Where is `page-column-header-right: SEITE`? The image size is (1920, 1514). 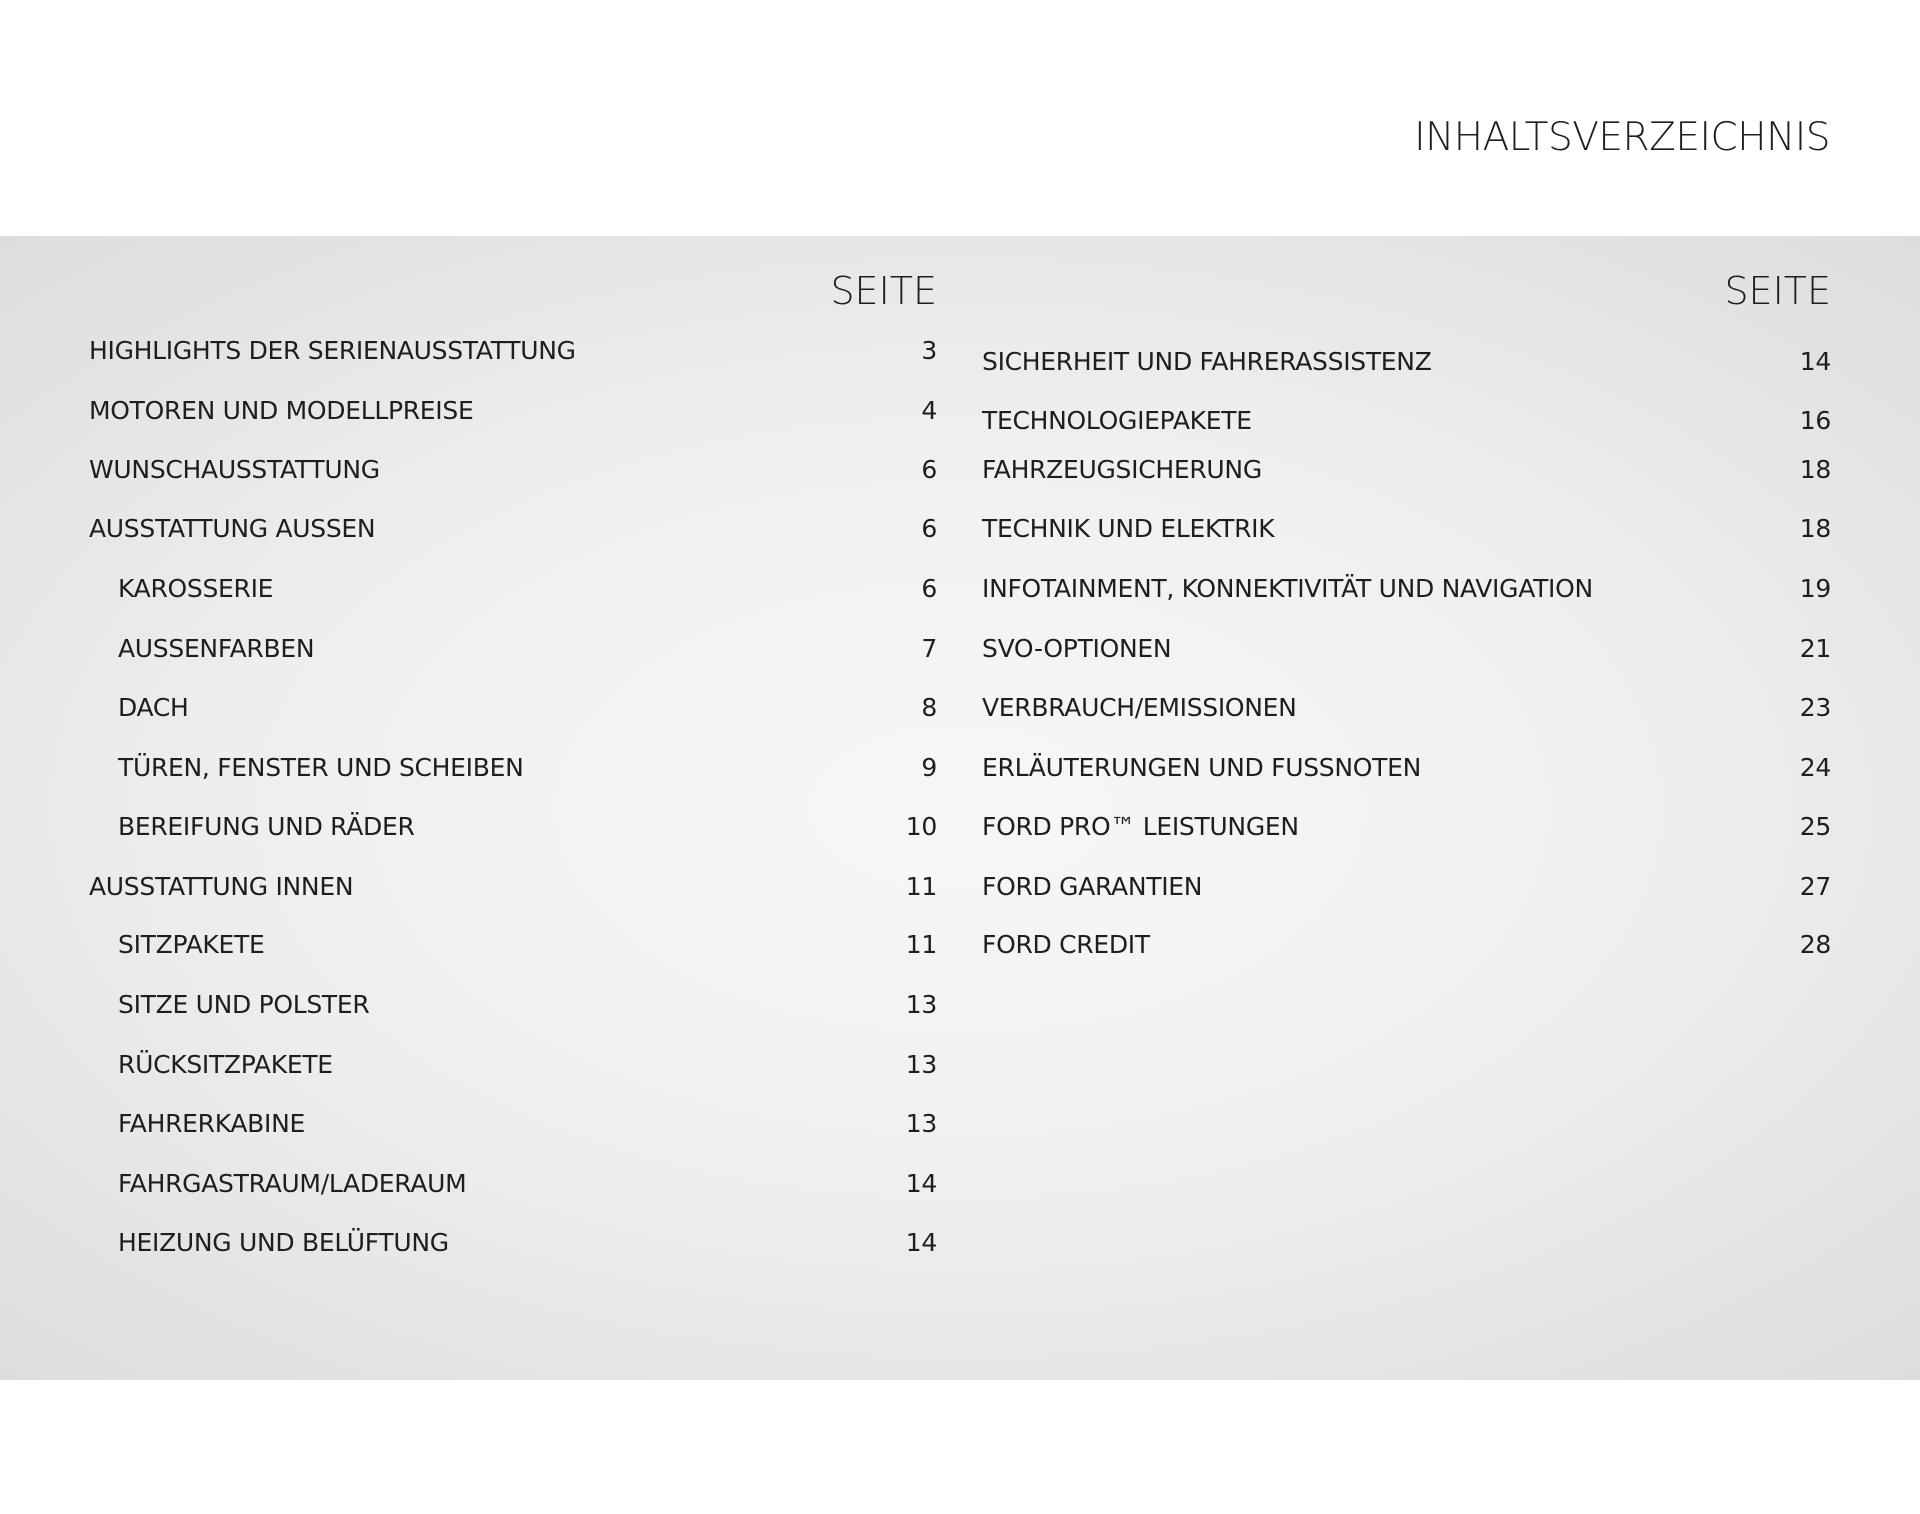
page-column-header-right: SEITE is located at coordinates (1777, 291).